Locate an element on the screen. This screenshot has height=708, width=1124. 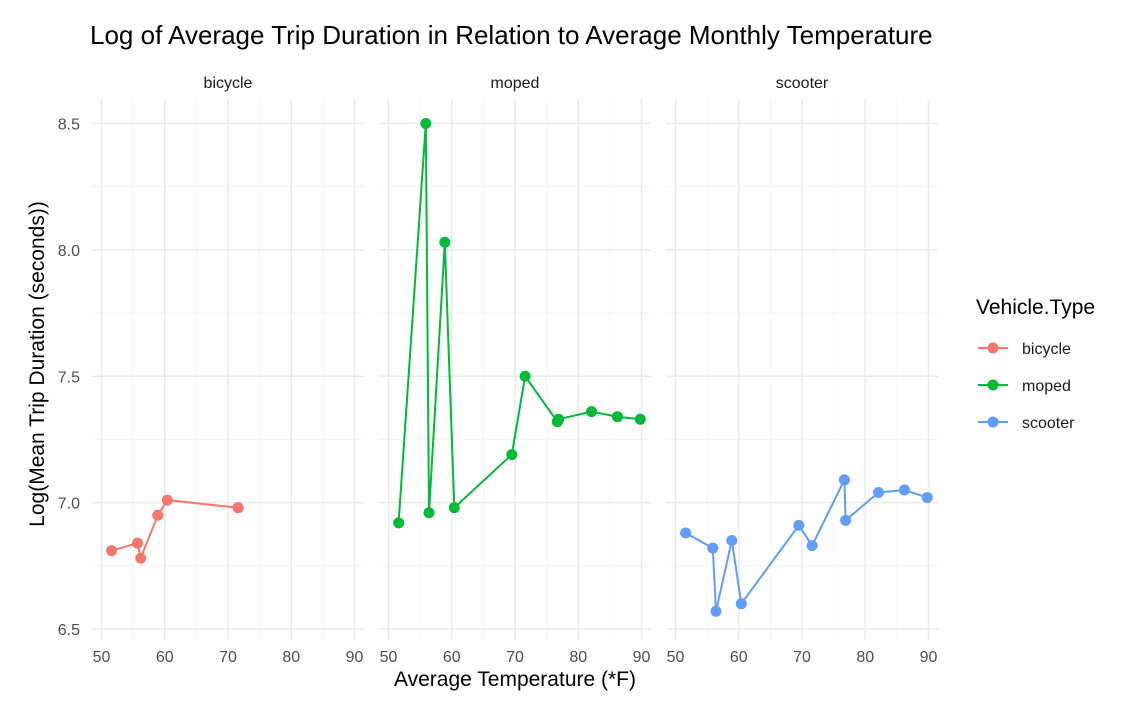
legend-label: moped is located at coordinates (1046, 386).